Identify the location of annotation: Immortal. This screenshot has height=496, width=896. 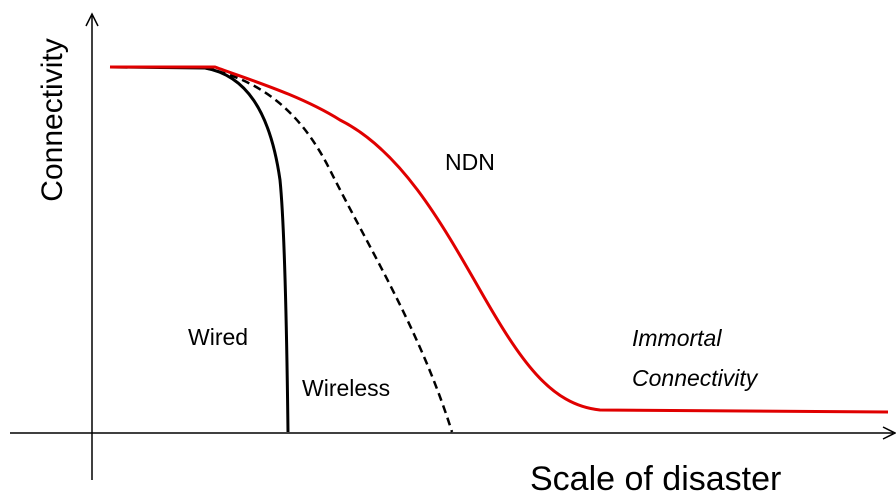
(677, 338).